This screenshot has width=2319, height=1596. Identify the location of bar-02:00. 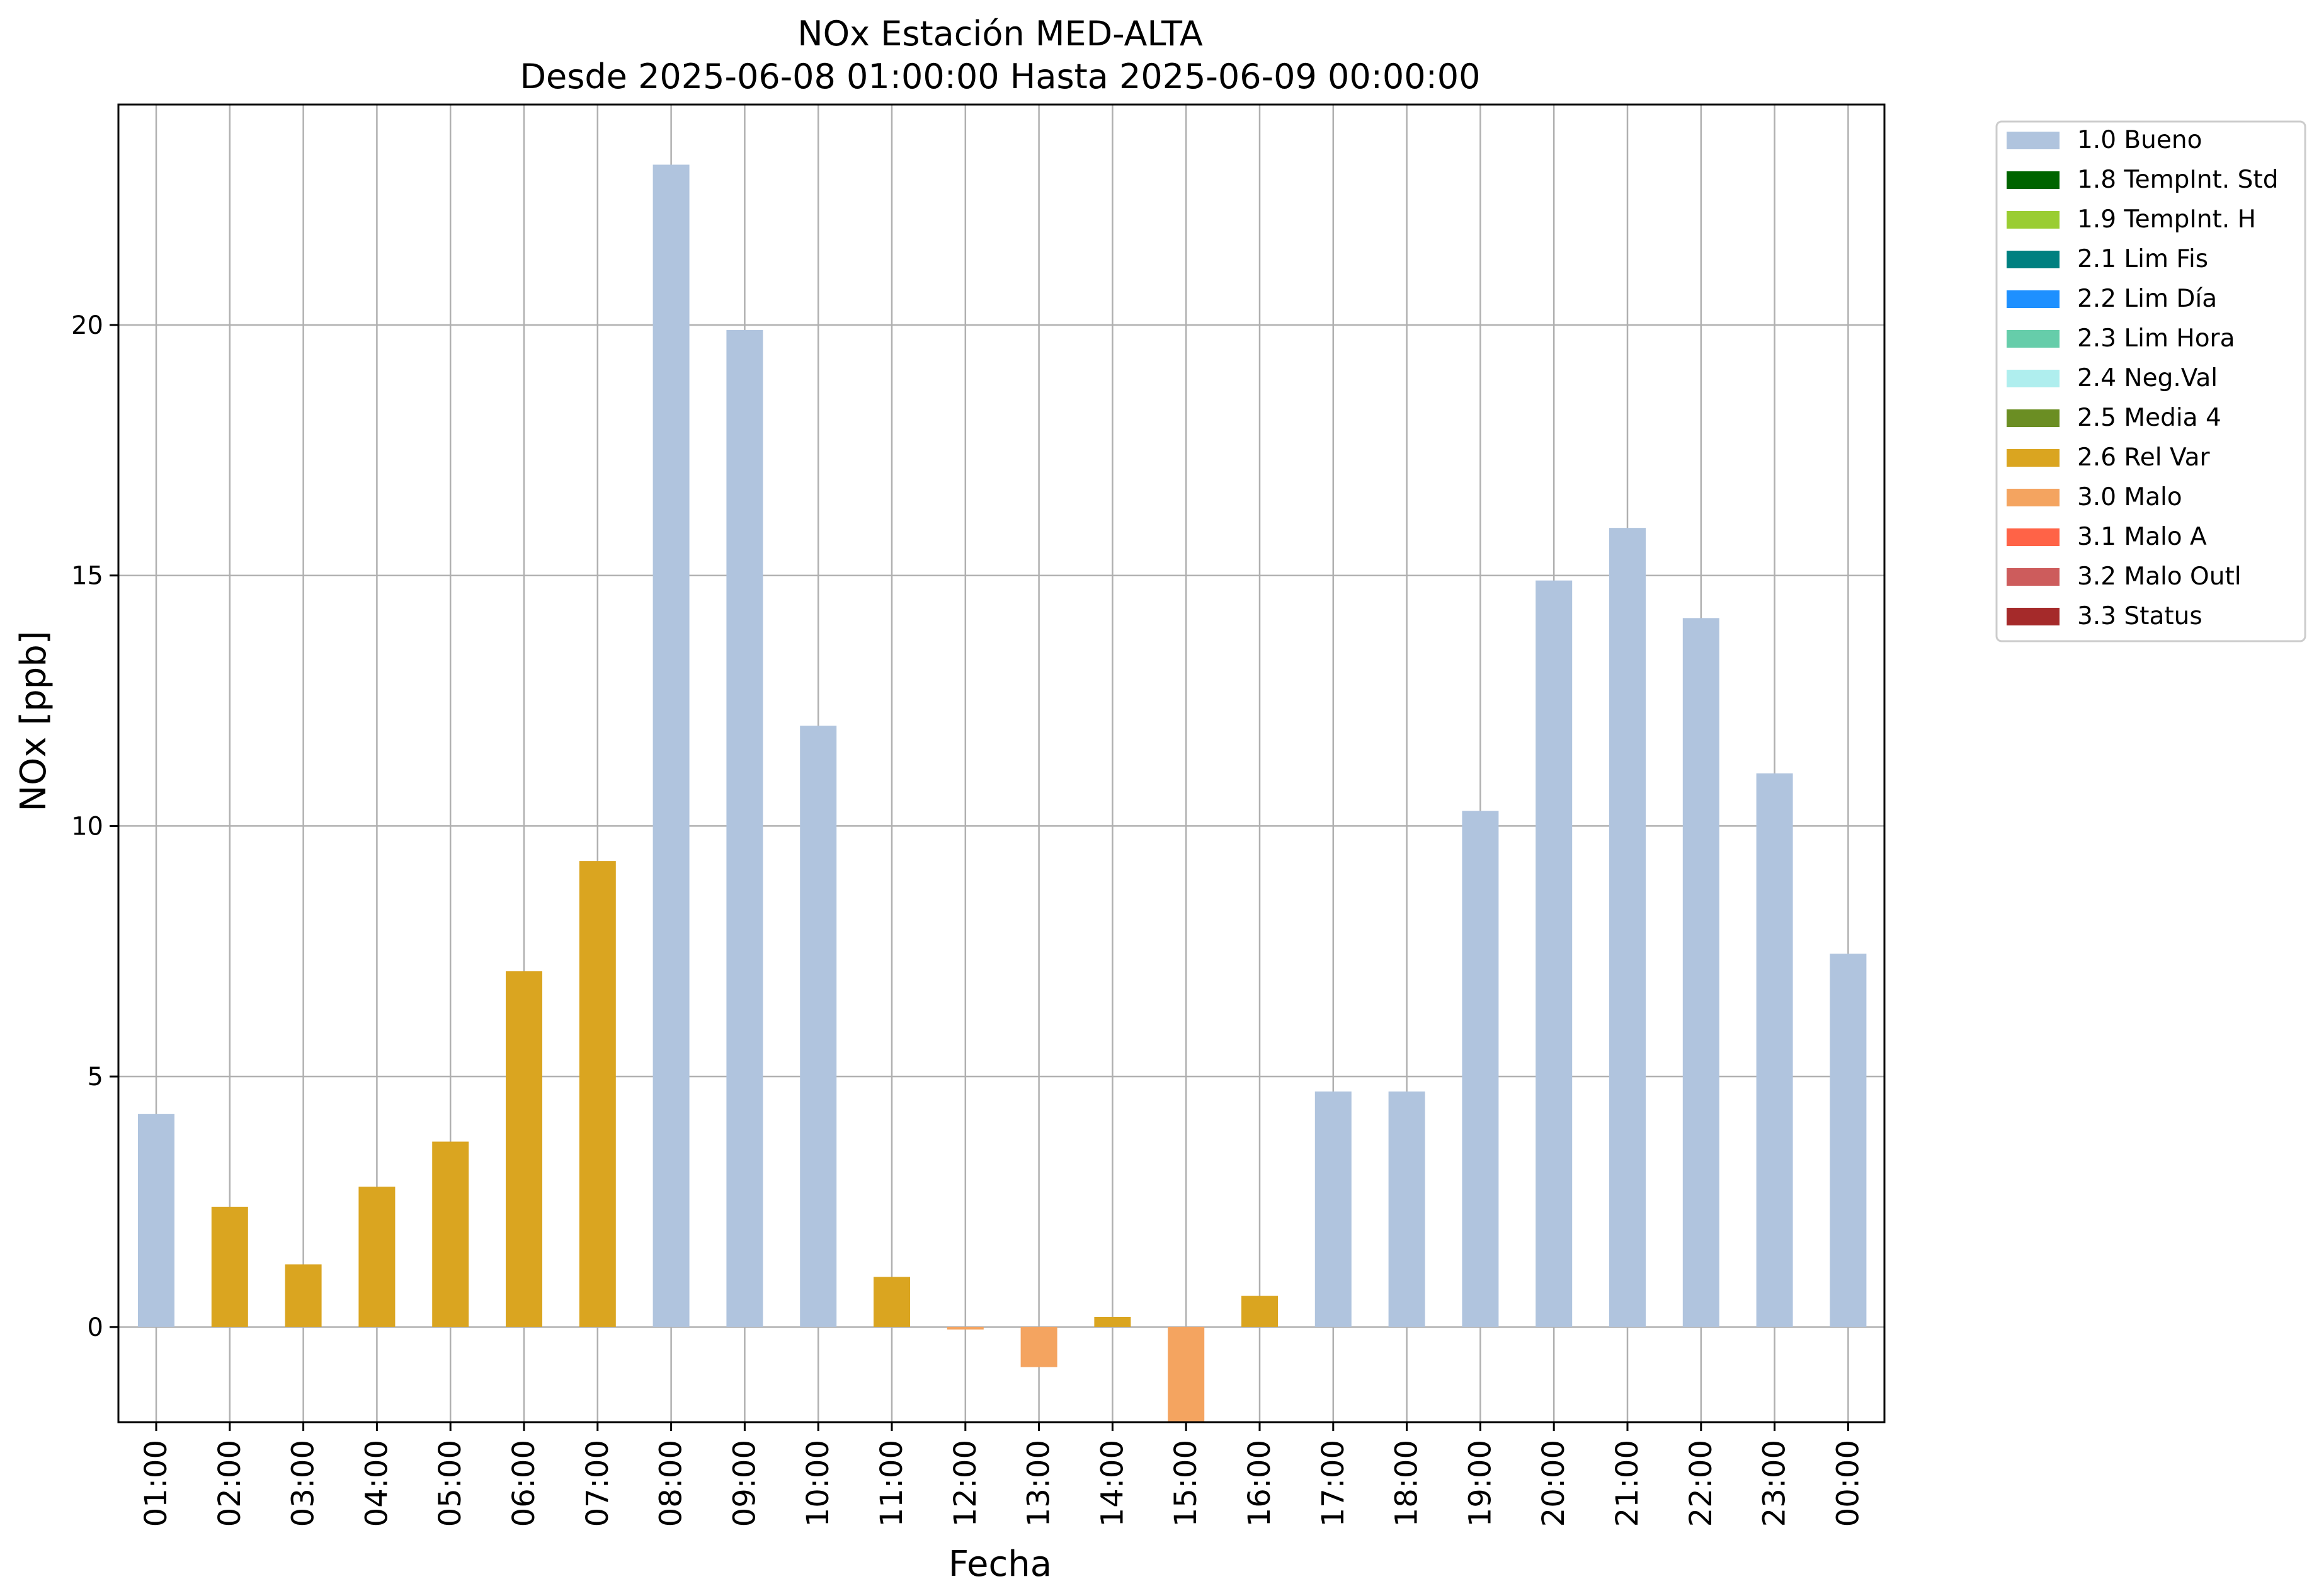
(229, 1266).